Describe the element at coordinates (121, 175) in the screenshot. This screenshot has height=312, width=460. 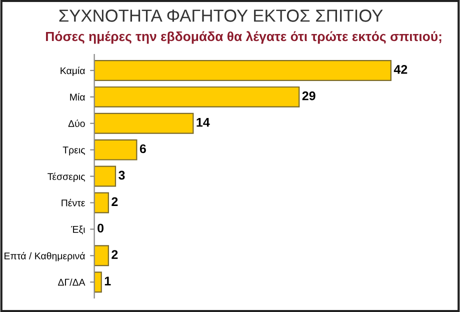
I see `data-label: 3` at that location.